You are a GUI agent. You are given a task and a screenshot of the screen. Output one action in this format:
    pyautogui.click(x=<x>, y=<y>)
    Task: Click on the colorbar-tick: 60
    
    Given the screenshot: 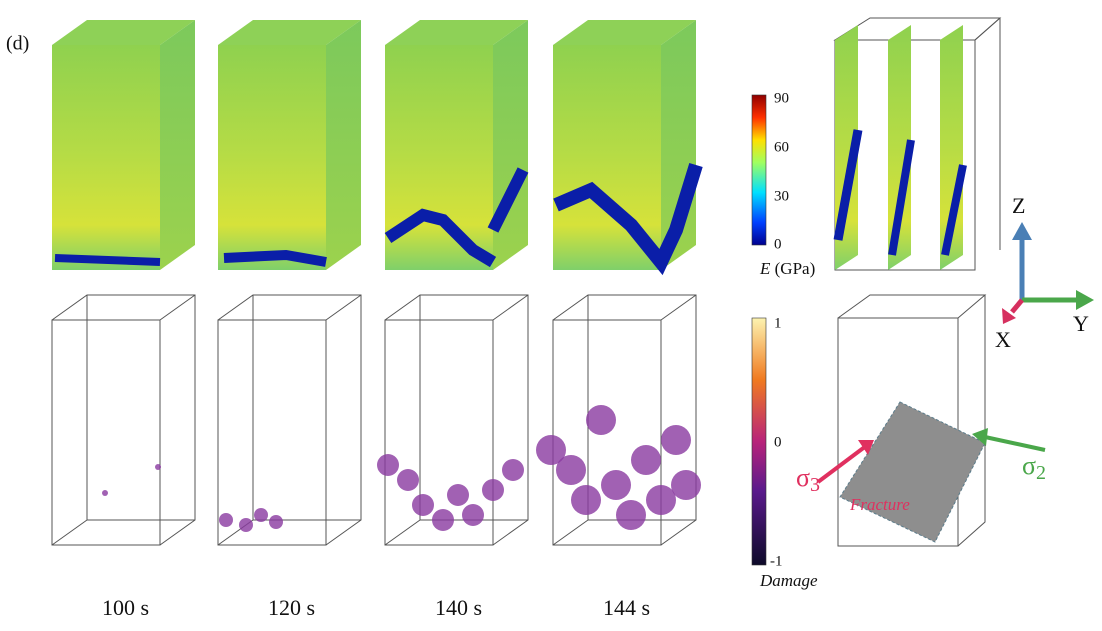 What is the action you would take?
    pyautogui.click(x=781, y=147)
    